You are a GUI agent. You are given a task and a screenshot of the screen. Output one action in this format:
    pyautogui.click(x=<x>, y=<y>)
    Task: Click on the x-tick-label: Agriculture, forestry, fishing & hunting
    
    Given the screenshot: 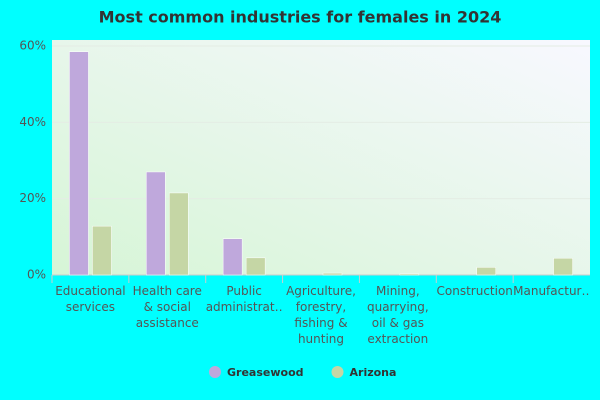 What is the action you would take?
    pyautogui.click(x=321, y=315)
    